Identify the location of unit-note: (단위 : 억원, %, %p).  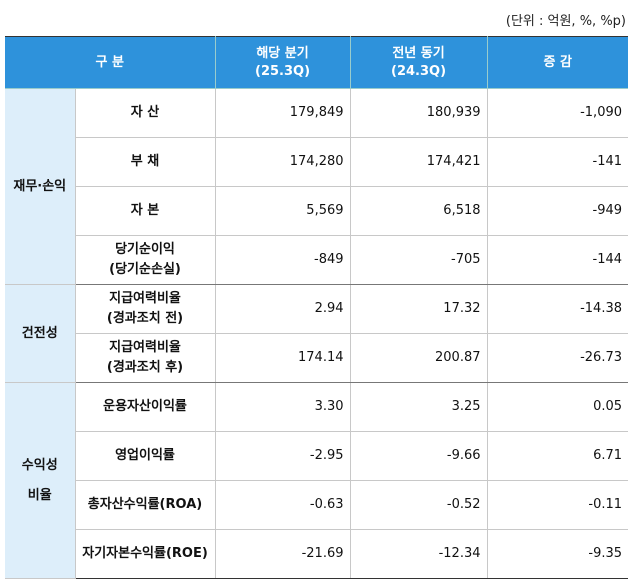
(565, 21).